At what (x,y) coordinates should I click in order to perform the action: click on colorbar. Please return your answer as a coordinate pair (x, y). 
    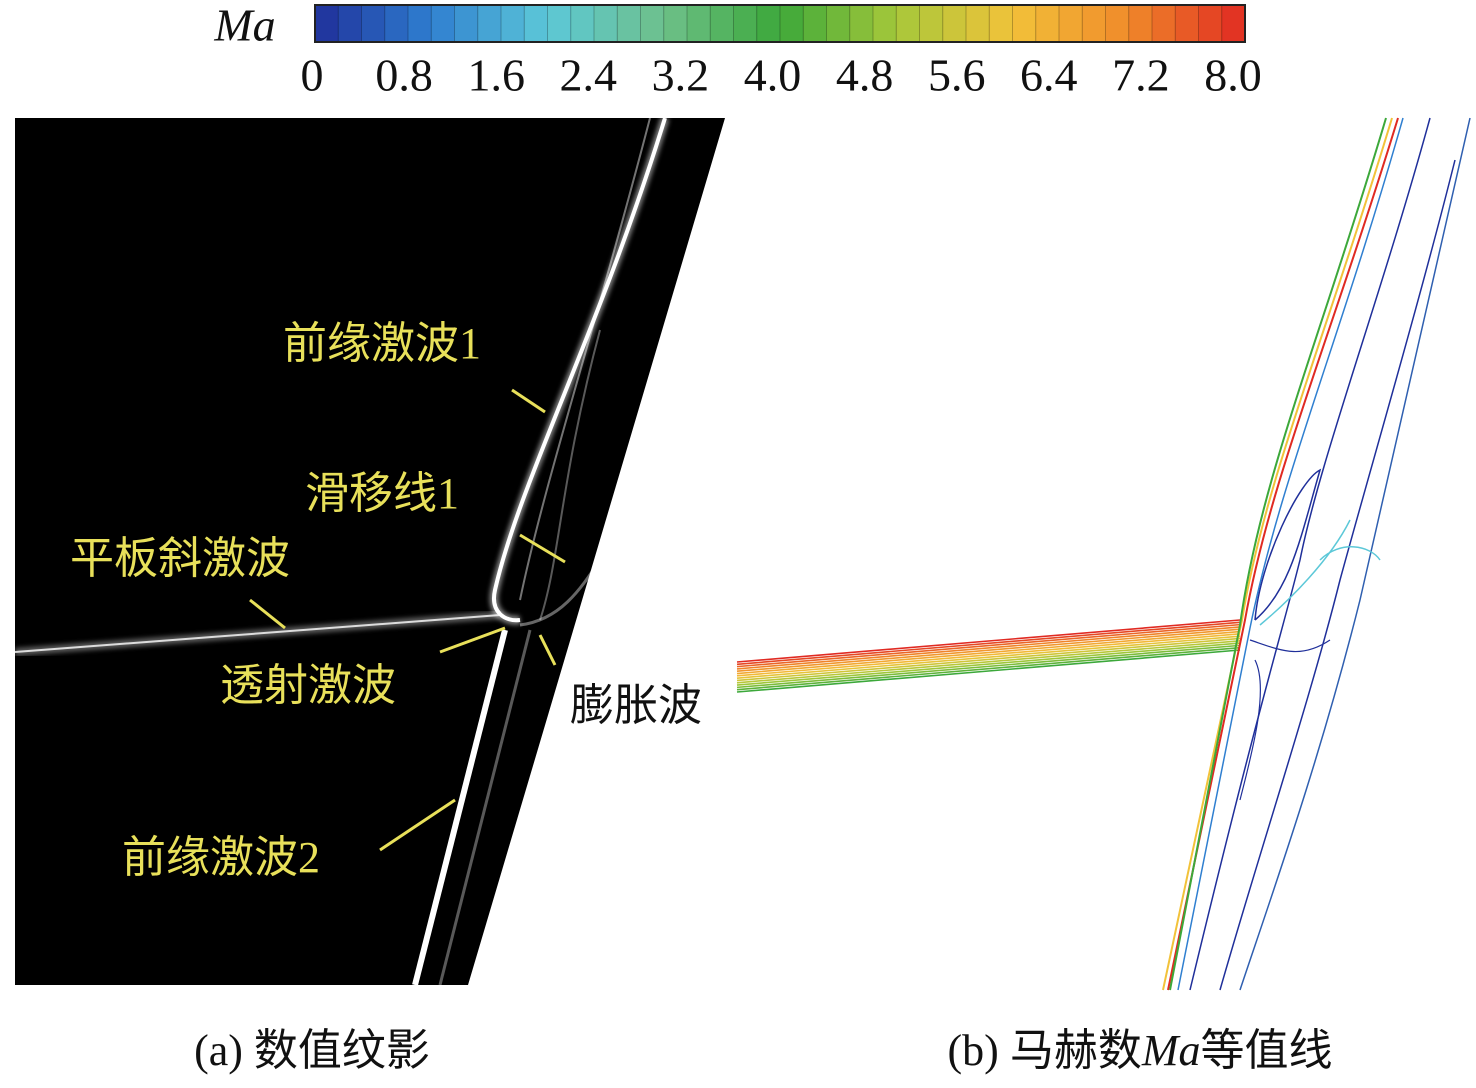
    Looking at the image, I should click on (780, 23).